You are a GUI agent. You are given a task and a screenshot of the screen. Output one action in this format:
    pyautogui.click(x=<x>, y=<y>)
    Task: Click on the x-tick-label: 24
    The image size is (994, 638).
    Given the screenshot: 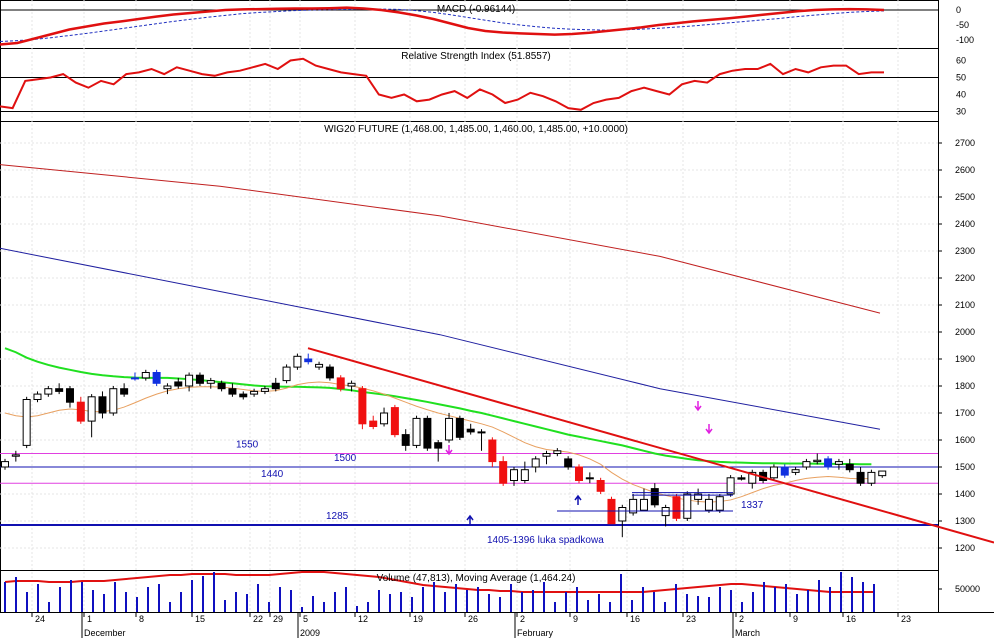 What is the action you would take?
    pyautogui.click(x=40, y=619)
    